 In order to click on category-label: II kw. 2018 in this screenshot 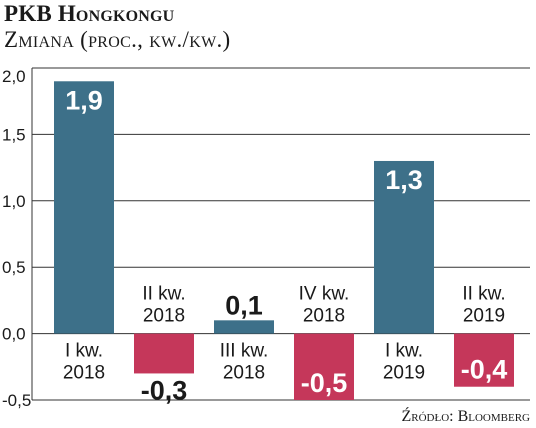, I will do `click(163, 305)`.